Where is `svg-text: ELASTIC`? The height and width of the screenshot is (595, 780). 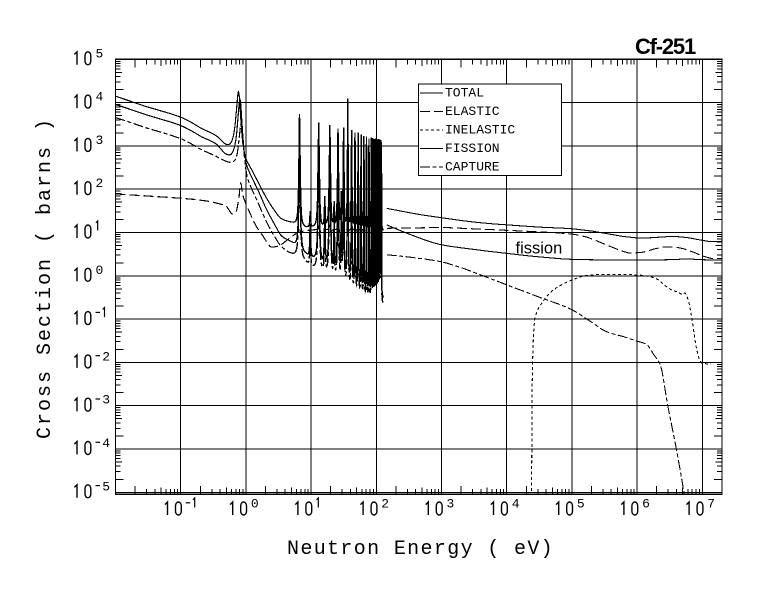 svg-text: ELASTIC is located at coordinates (472, 111).